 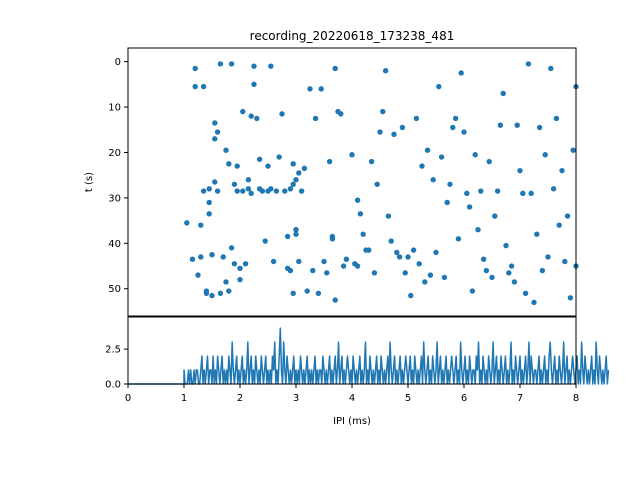 What do you see at coordinates (296, 398) in the screenshot?
I see `histogram-x-tick-label: 3` at bounding box center [296, 398].